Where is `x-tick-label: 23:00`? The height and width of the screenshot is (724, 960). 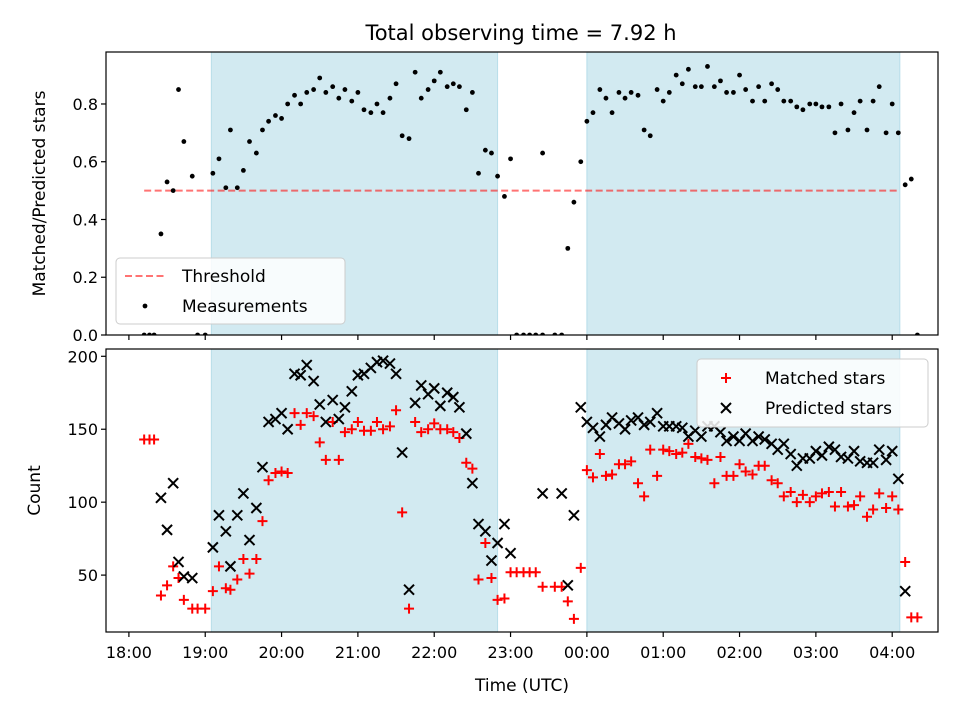 x-tick-label: 23:00 is located at coordinates (510, 652).